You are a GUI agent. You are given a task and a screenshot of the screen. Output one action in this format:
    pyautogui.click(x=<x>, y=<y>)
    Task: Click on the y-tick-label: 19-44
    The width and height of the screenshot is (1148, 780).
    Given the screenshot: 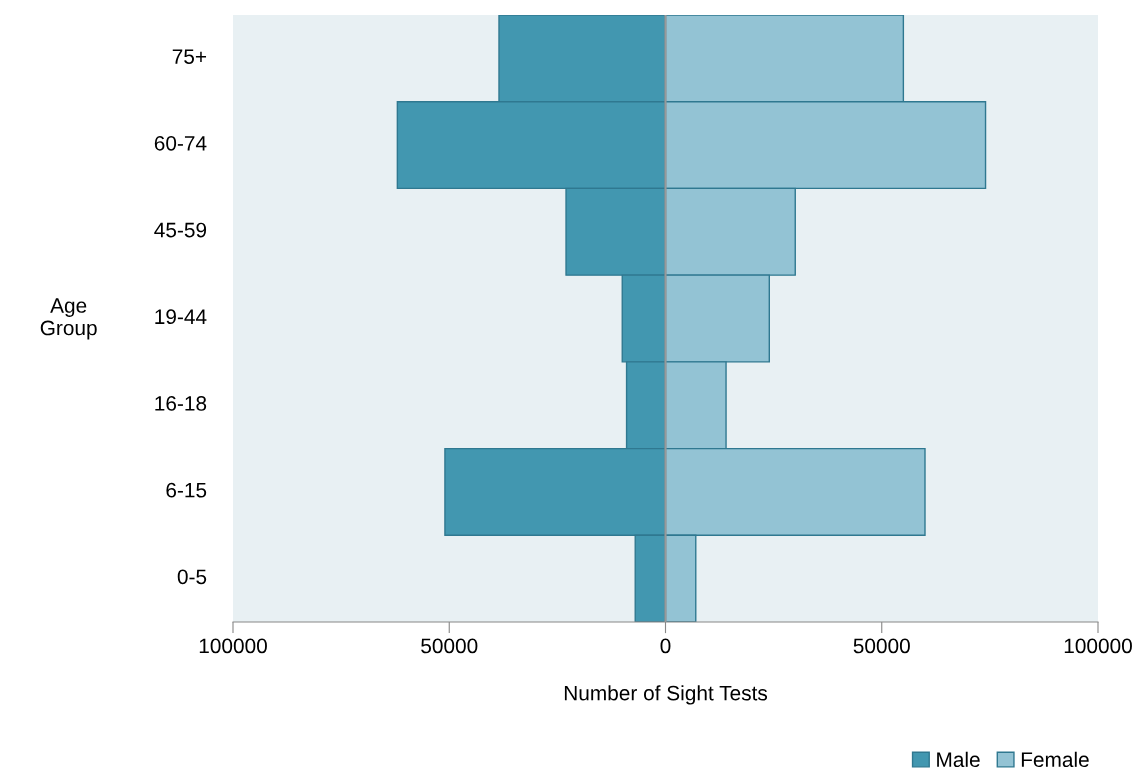 What is the action you would take?
    pyautogui.click(x=181, y=317)
    